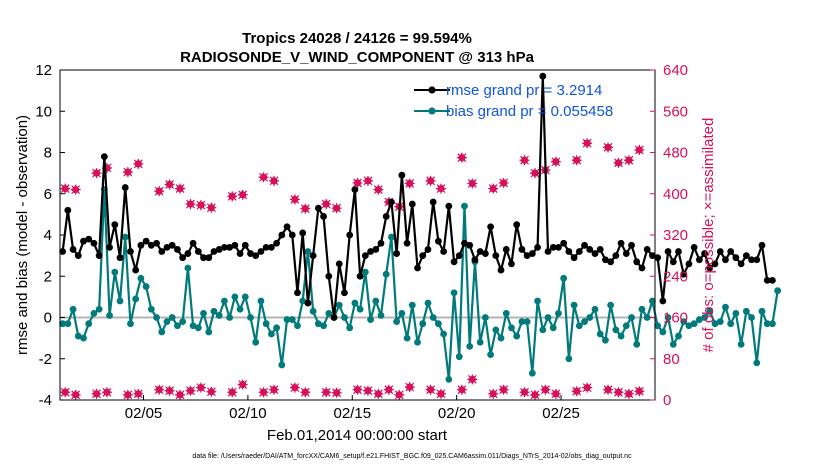  I want to click on y-axis-label-right: # of obs: o=possible; ×=assimilated, so click(708, 235).